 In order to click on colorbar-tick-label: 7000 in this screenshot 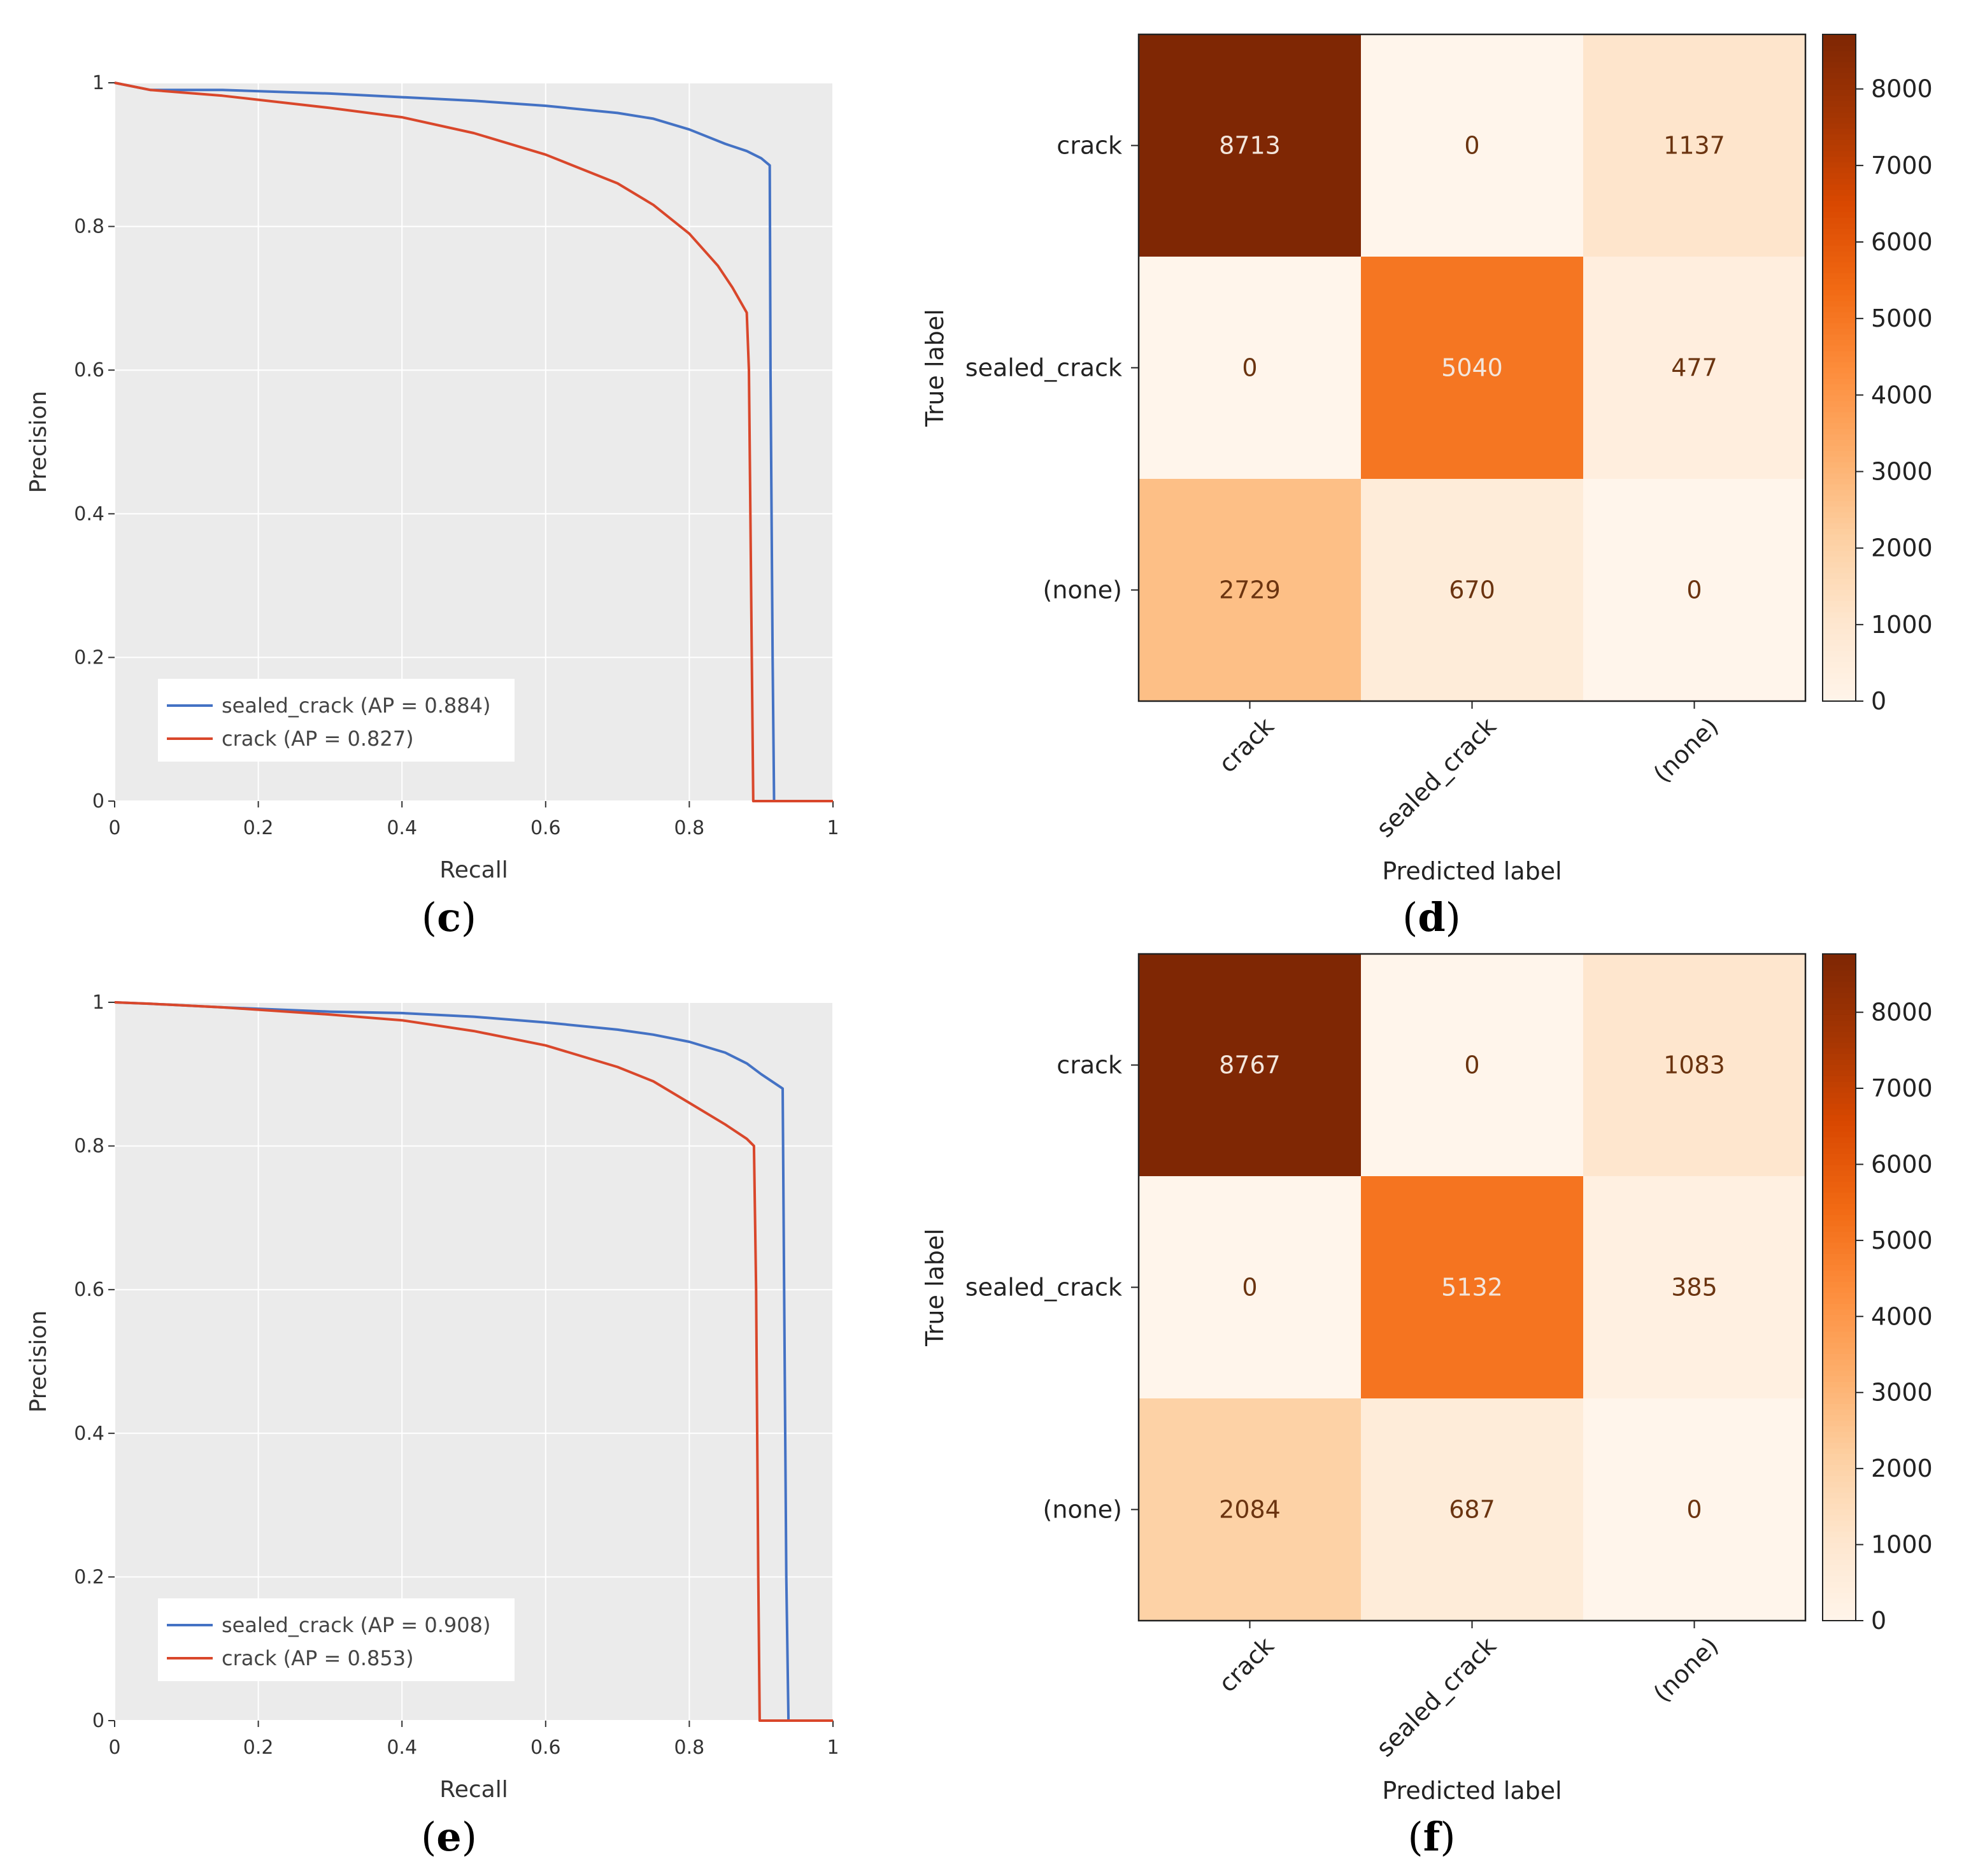, I will do `click(1902, 1088)`.